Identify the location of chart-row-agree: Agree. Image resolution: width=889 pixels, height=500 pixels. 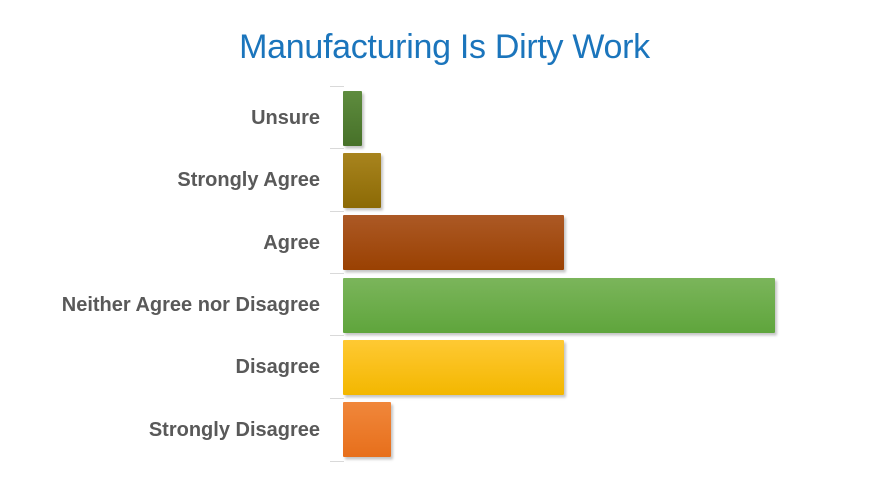
(444, 242).